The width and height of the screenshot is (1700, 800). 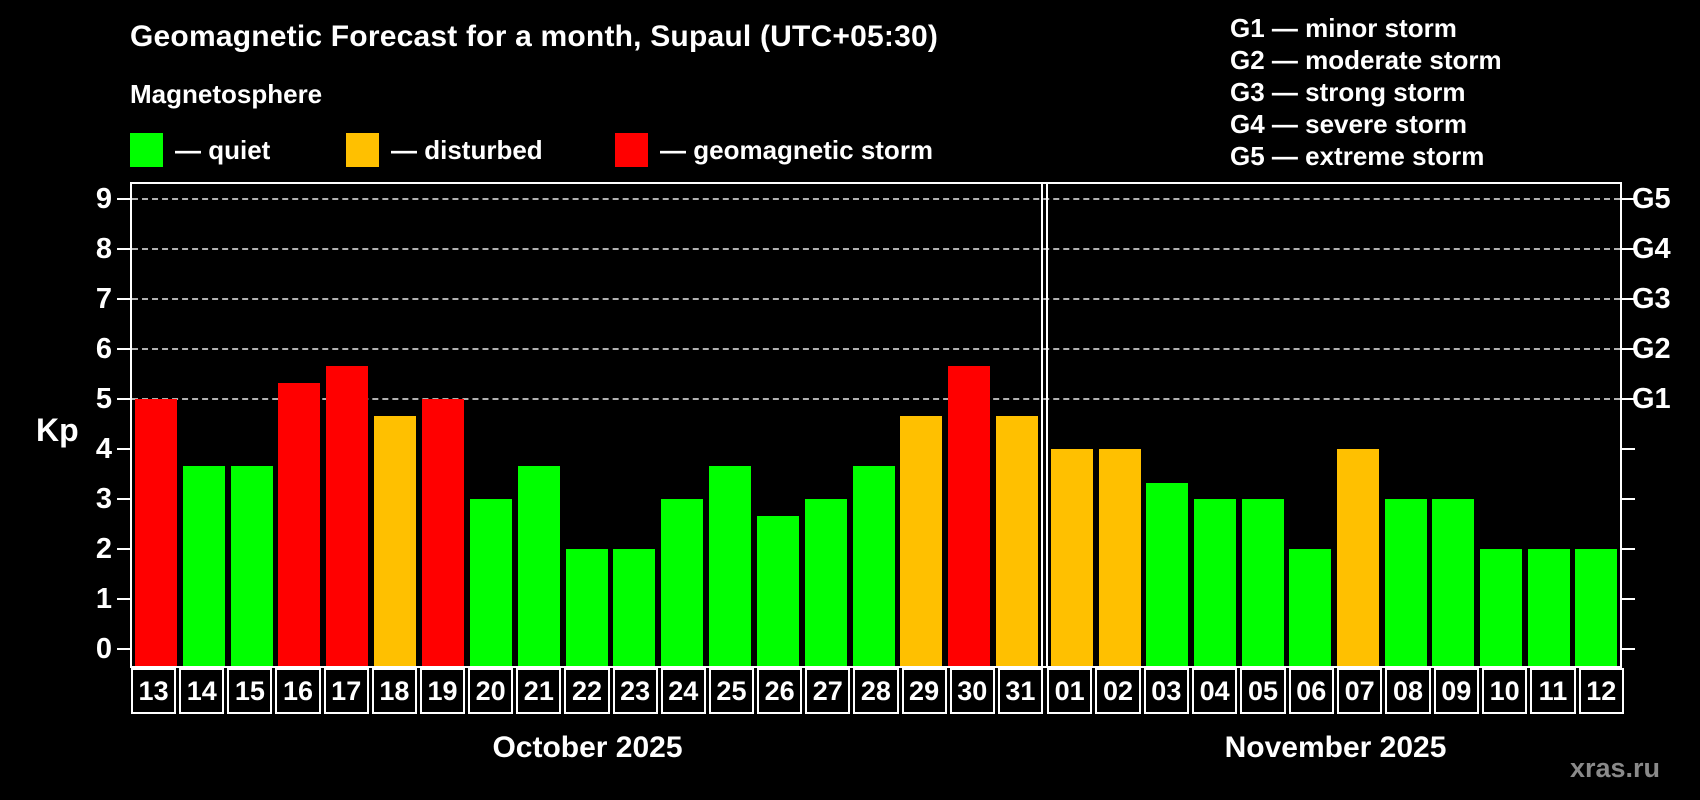 I want to click on kp-bar-27-oct, so click(x=825, y=582).